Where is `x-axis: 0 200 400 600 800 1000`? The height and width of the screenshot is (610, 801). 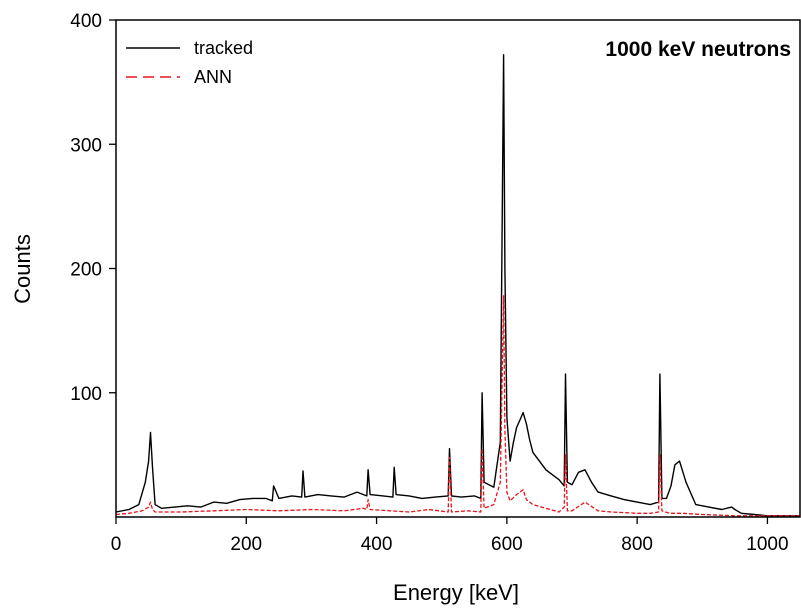
x-axis: 0 200 400 600 800 1000 is located at coordinates (450, 536).